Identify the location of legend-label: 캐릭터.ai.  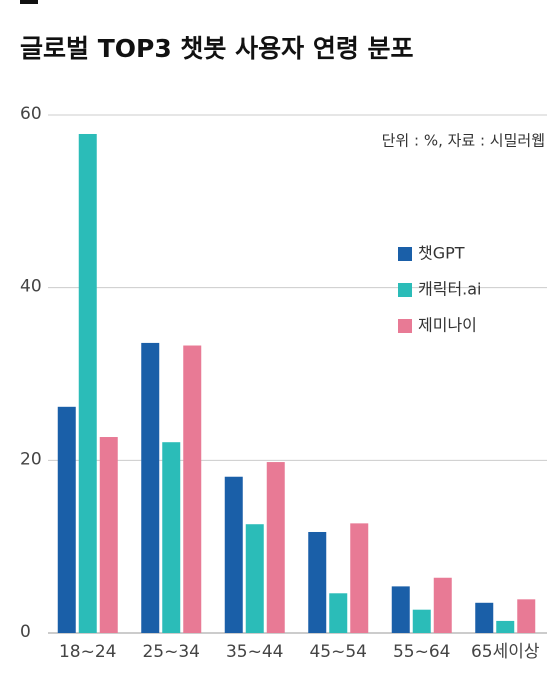
(450, 289).